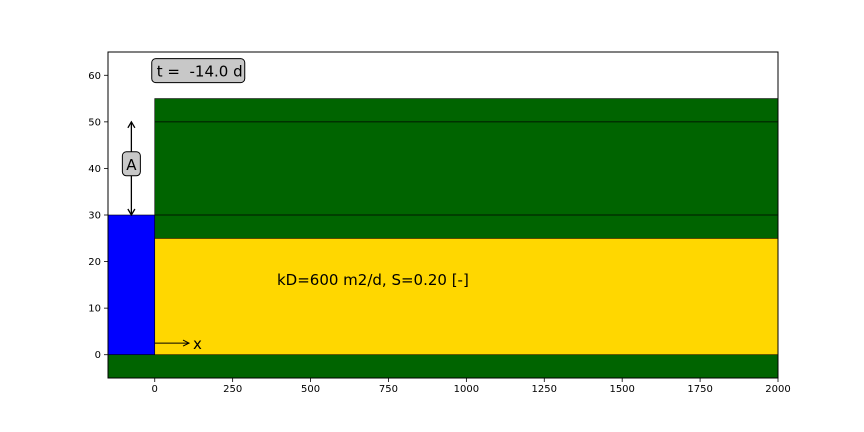 Image resolution: width=864 pixels, height=432 pixels. I want to click on amplitude-label: A, so click(131, 165).